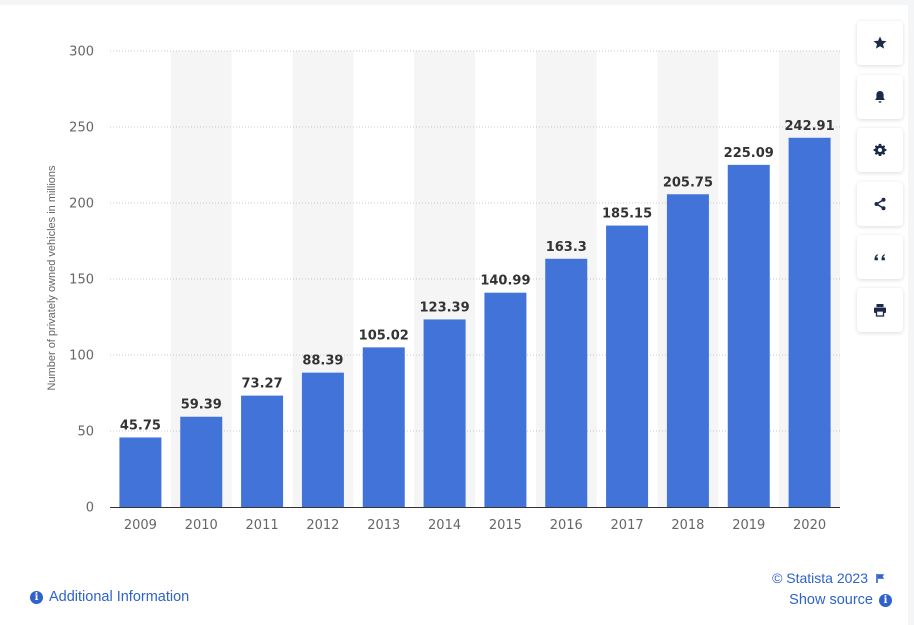 The image size is (914, 625). Describe the element at coordinates (627, 525) in the screenshot. I see `x-tick-label: 2017` at that location.